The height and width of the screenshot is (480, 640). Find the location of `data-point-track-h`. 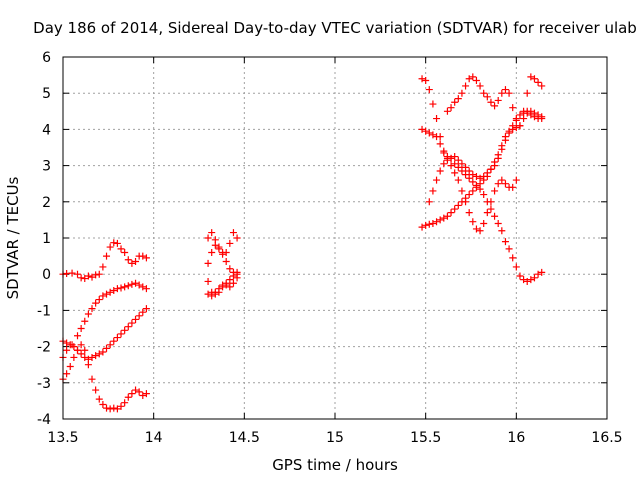

data-point-track-h is located at coordinates (219, 292).